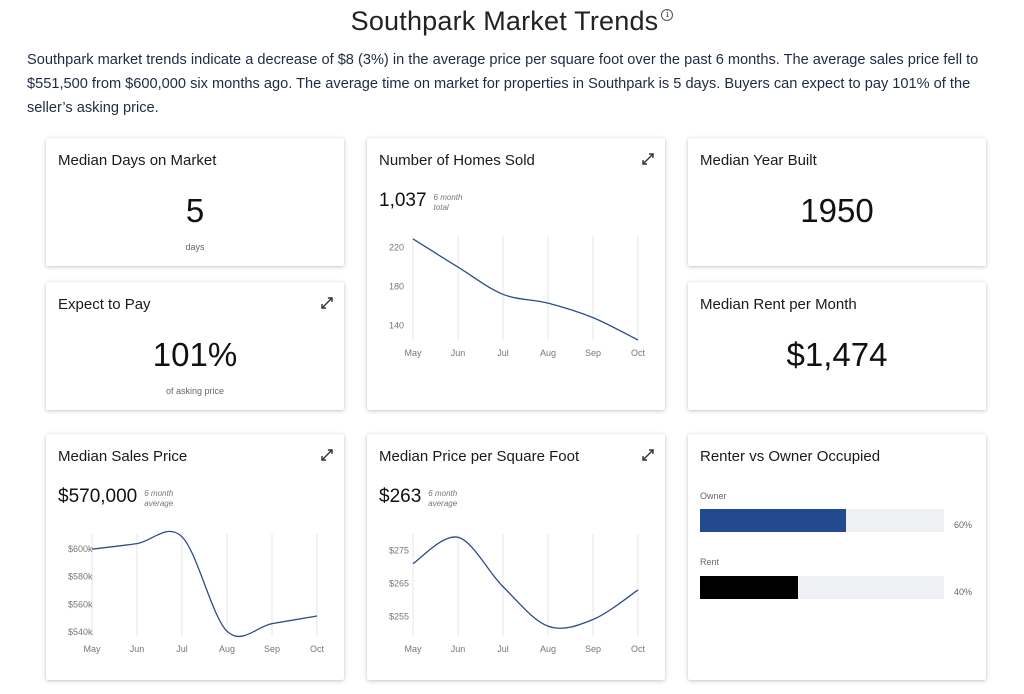 This screenshot has width=1024, height=694. I want to click on note-line: total, so click(441, 207).